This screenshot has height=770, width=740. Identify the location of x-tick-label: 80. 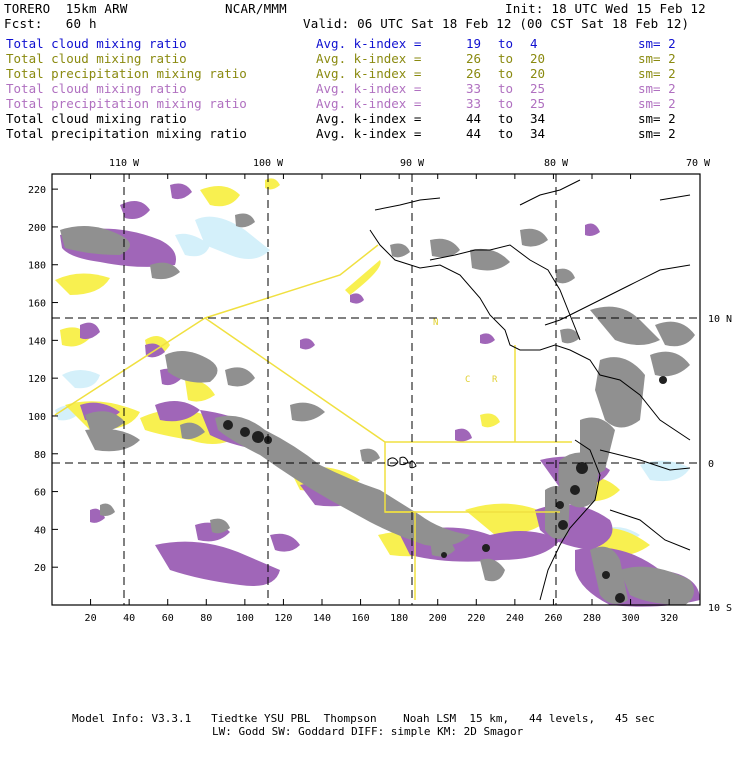
(206, 618).